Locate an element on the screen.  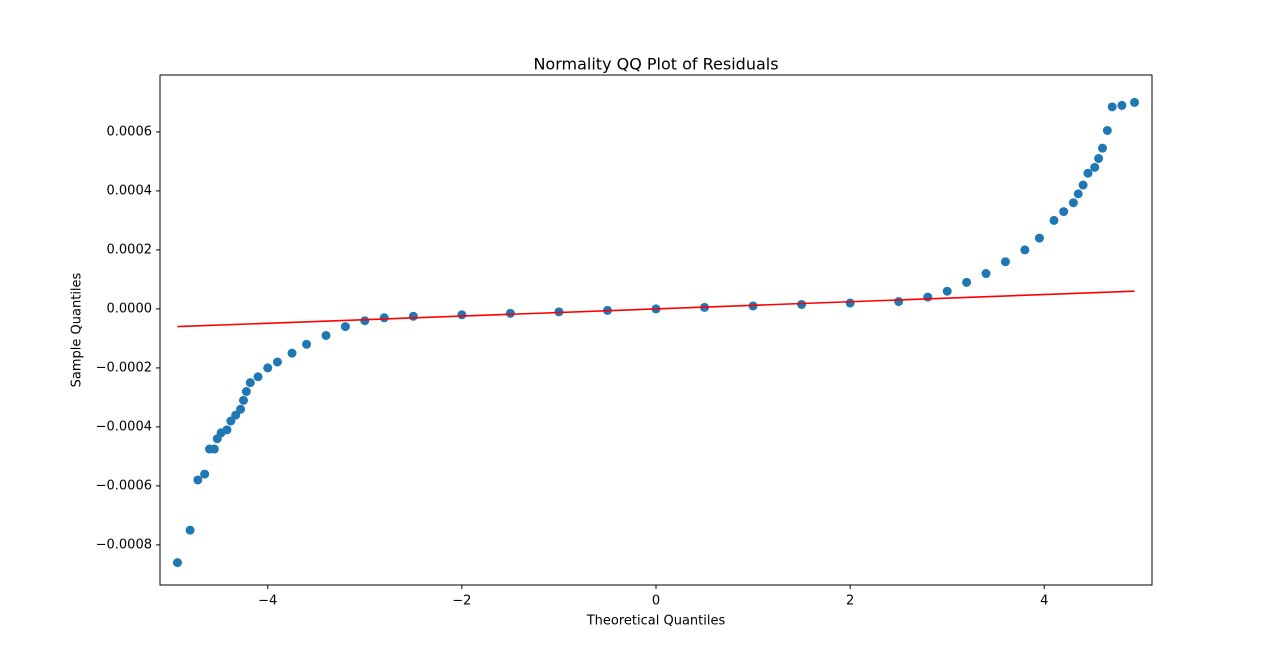
y-tick-label: −0.0004 is located at coordinates (124, 426).